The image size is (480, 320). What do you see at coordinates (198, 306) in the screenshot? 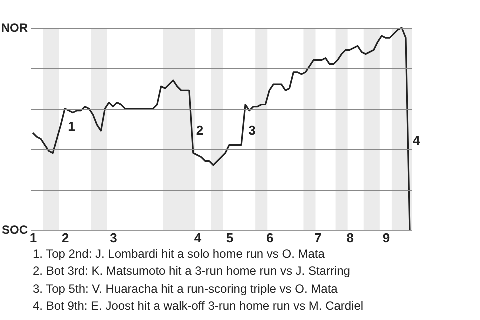
I see `text: 4. Bot 9th: E. Joost hit a walk-off 3-run home run vs M. Cardiel` at bounding box center [198, 306].